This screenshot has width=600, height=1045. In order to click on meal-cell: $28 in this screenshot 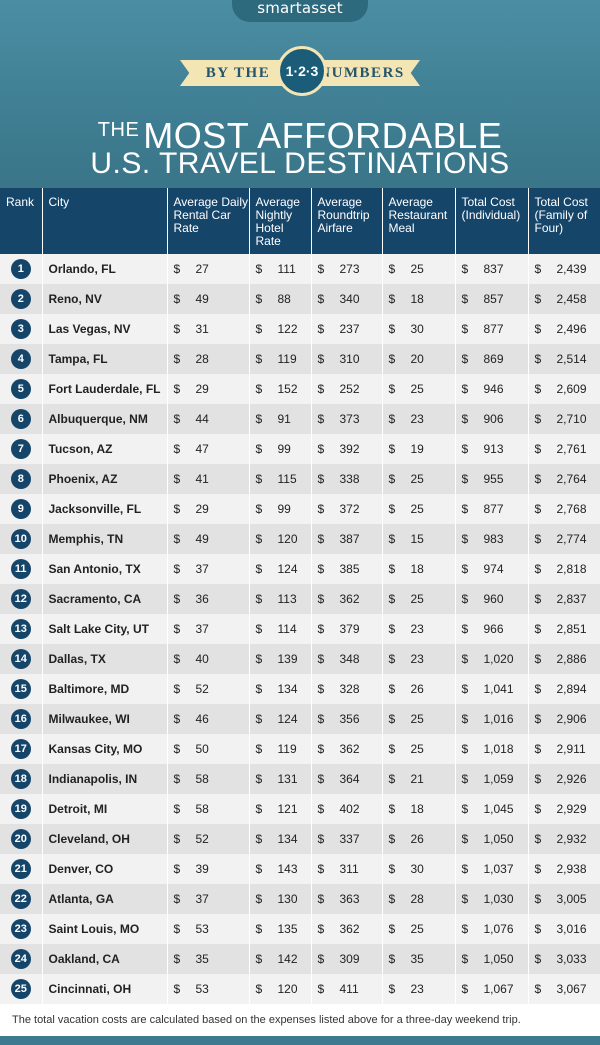, I will do `click(419, 899)`.